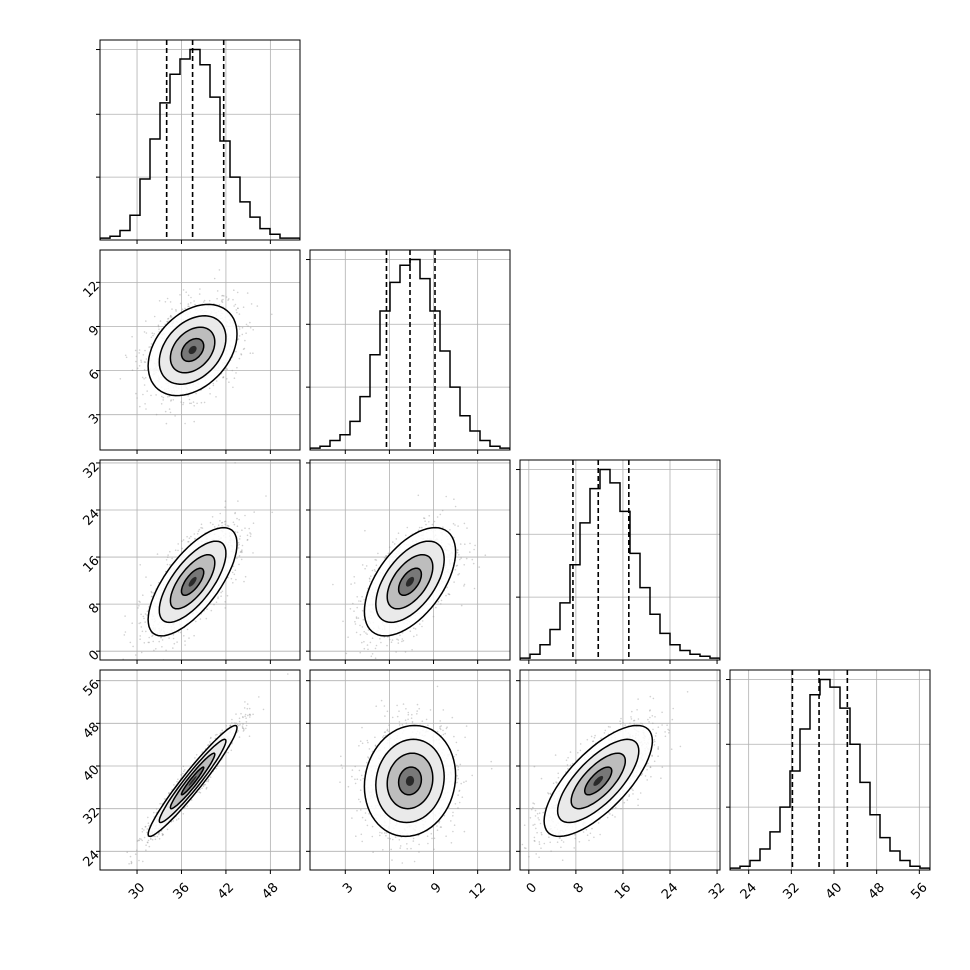 Image resolution: width=970 pixels, height=970 pixels. What do you see at coordinates (200, 560) in the screenshot?
I see `panel-frame` at bounding box center [200, 560].